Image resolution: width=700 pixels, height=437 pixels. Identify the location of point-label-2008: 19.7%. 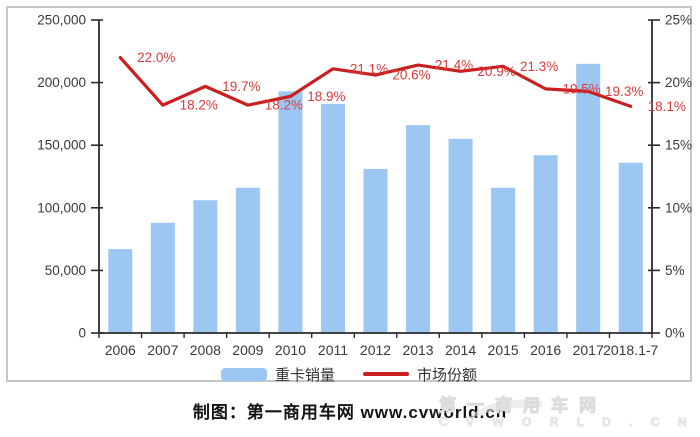
(241, 86).